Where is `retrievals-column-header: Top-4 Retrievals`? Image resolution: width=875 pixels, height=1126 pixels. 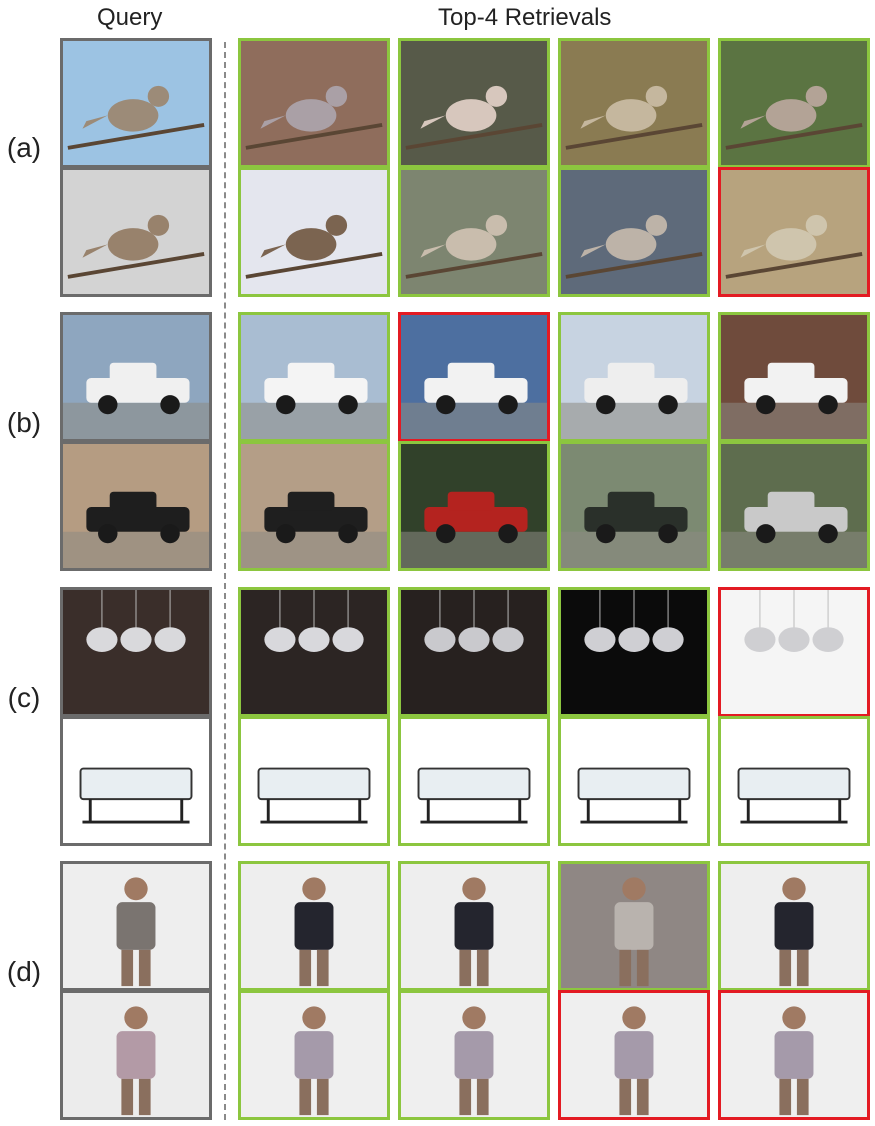 retrievals-column-header: Top-4 Retrievals is located at coordinates (525, 17).